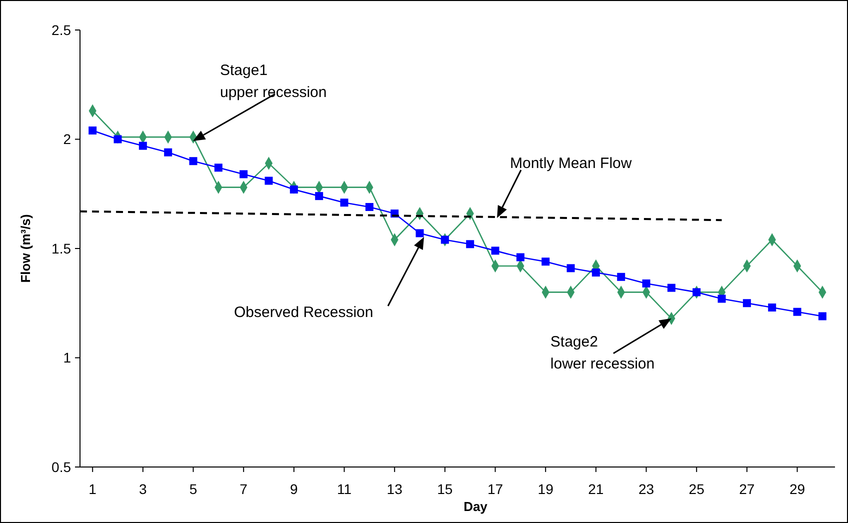  Describe the element at coordinates (294, 489) in the screenshot. I see `x-tick-label: 9` at that location.